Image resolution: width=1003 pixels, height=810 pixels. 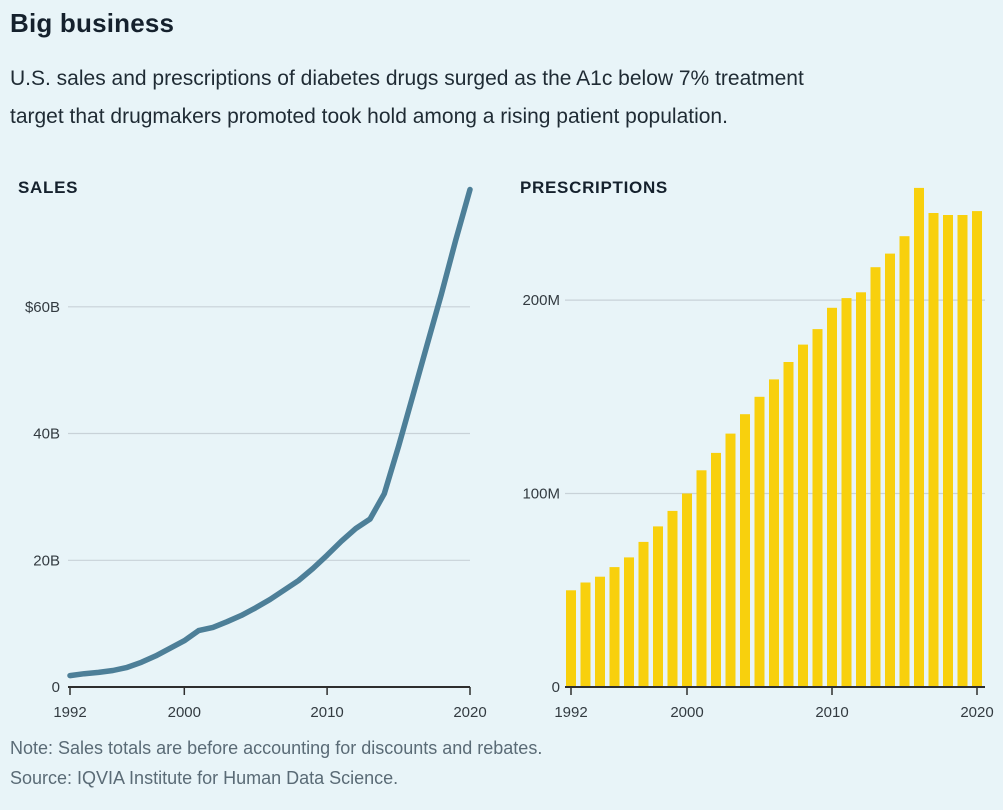 I want to click on y-axis-label: 100M, so click(x=541, y=494).